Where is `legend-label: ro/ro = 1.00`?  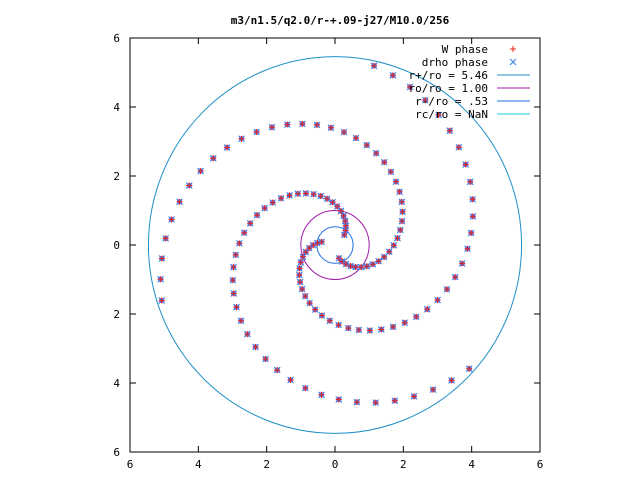 legend-label: ro/ro = 1.00 is located at coordinates (448, 88).